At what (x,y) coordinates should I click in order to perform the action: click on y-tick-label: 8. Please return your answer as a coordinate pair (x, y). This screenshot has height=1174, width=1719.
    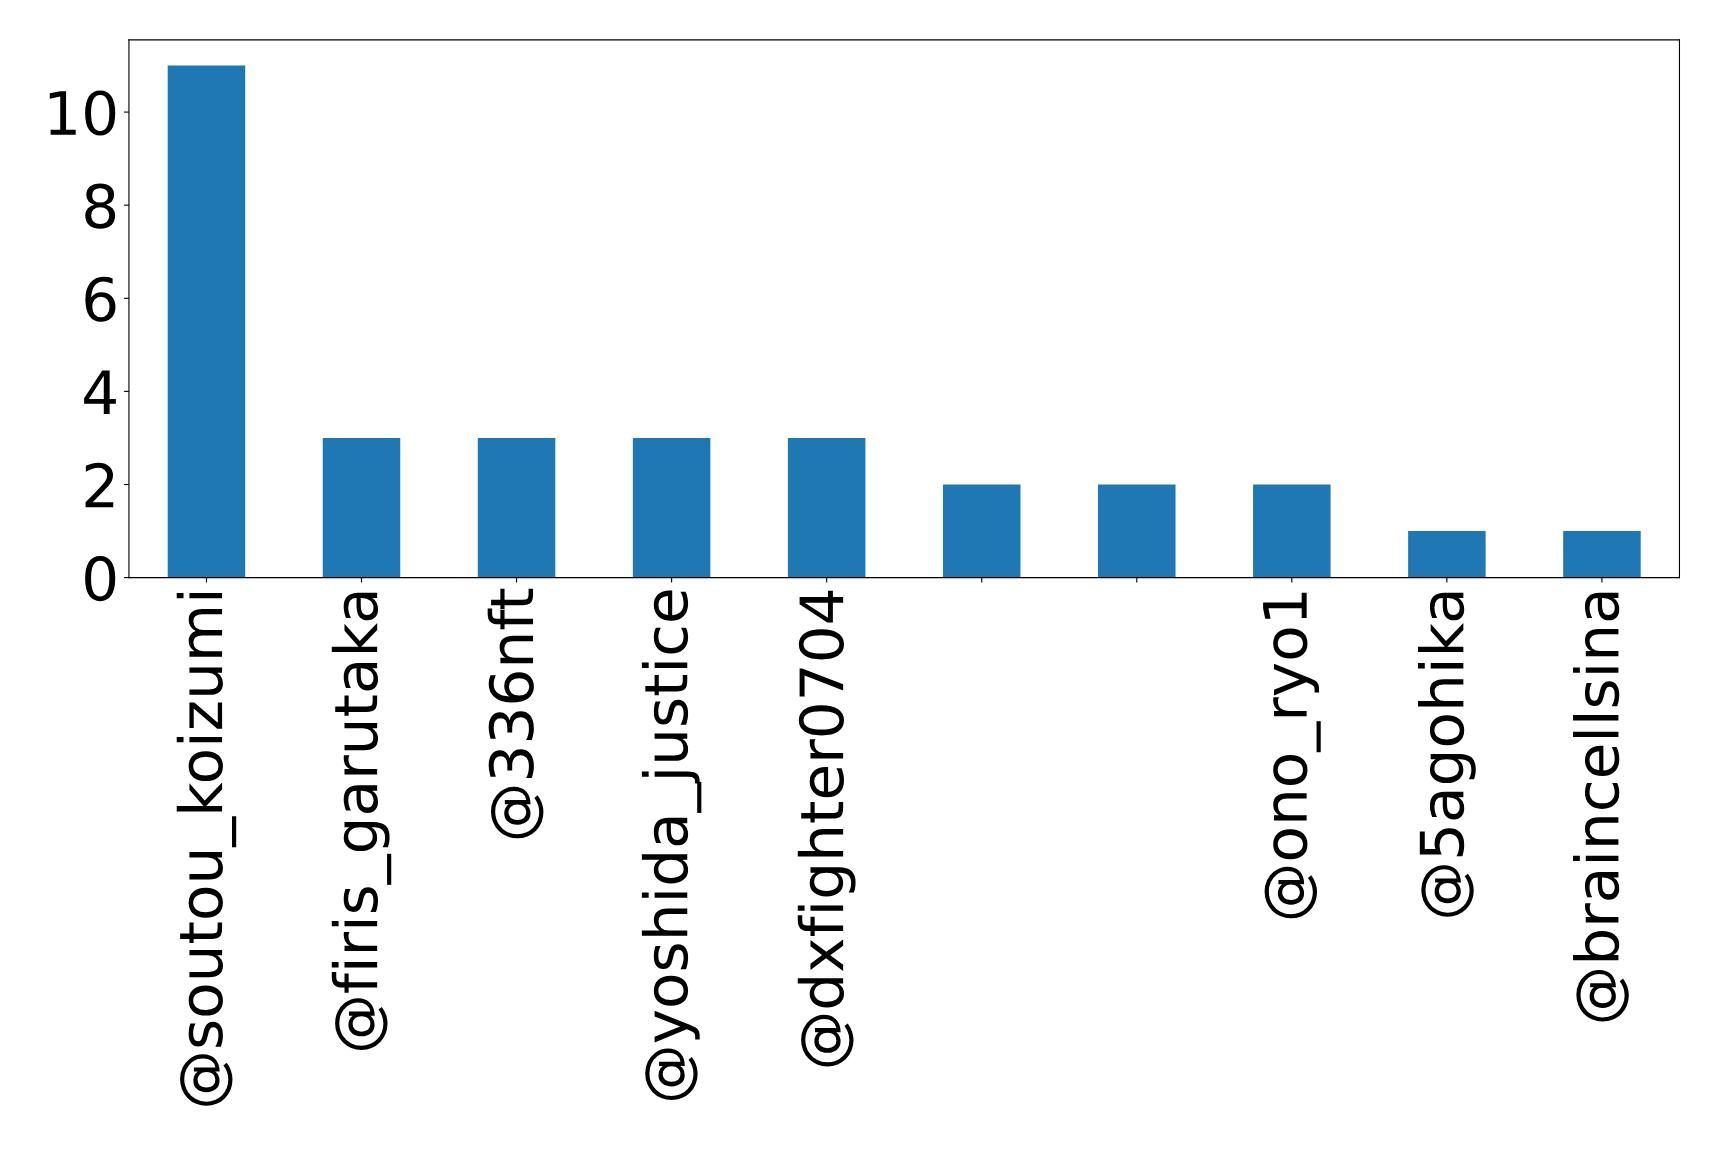
    Looking at the image, I should click on (100, 206).